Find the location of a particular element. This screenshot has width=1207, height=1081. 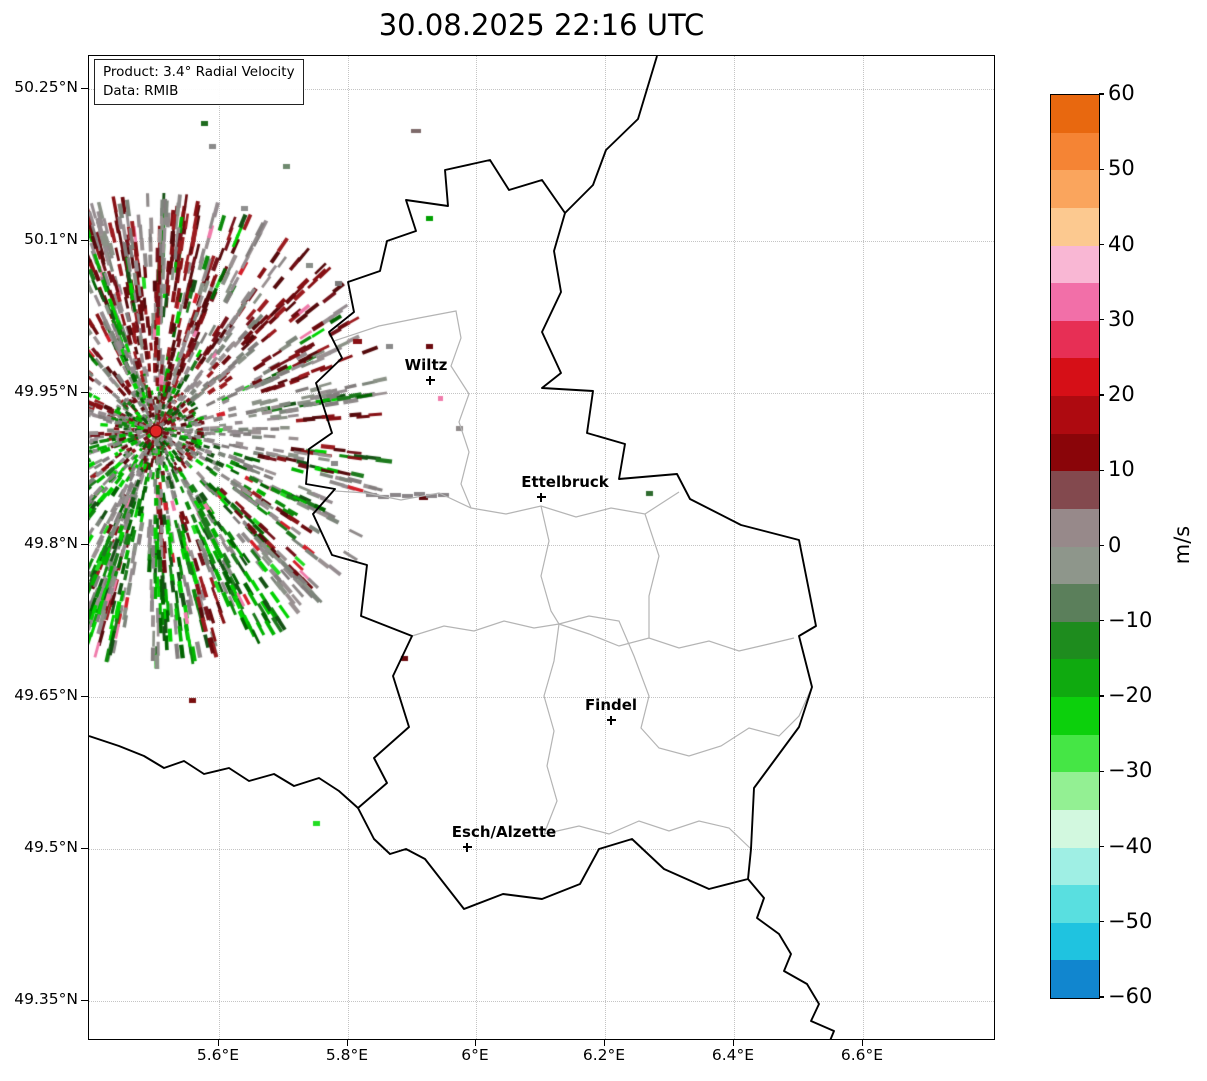

colorbar-tick-label: −20 is located at coordinates (1130, 695).